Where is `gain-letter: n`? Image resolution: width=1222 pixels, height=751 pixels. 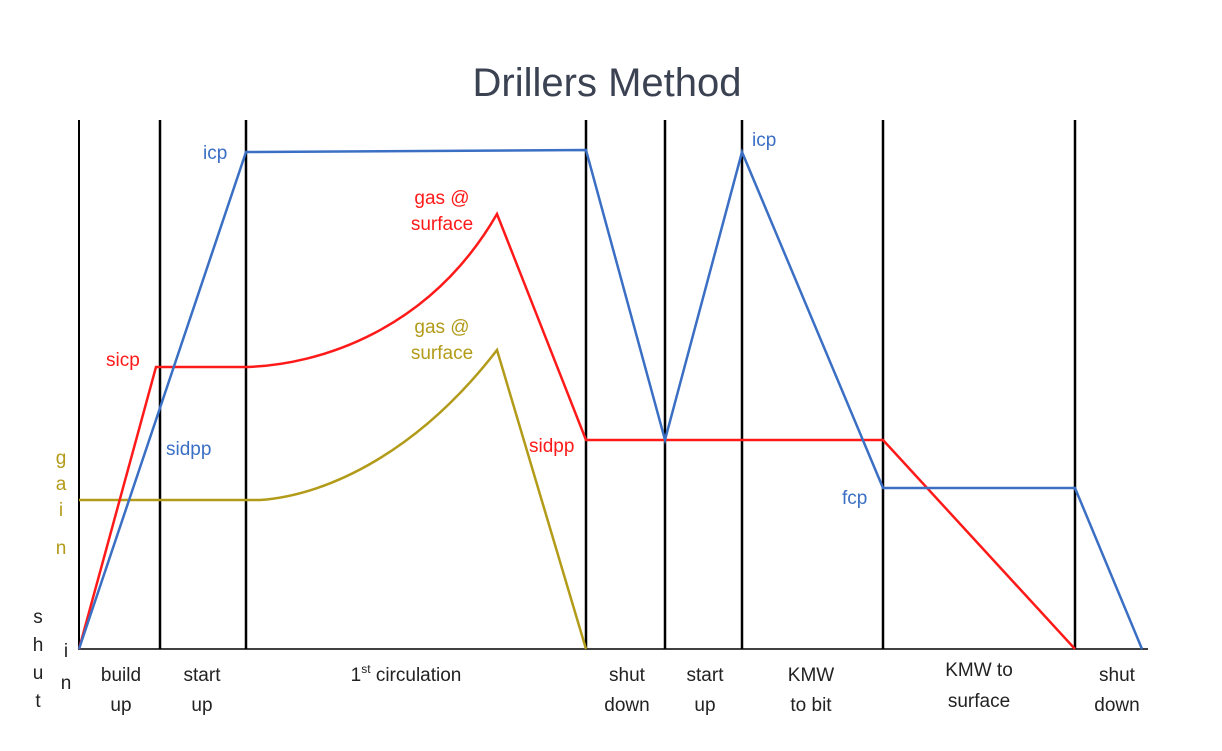
gain-letter: n is located at coordinates (61, 548).